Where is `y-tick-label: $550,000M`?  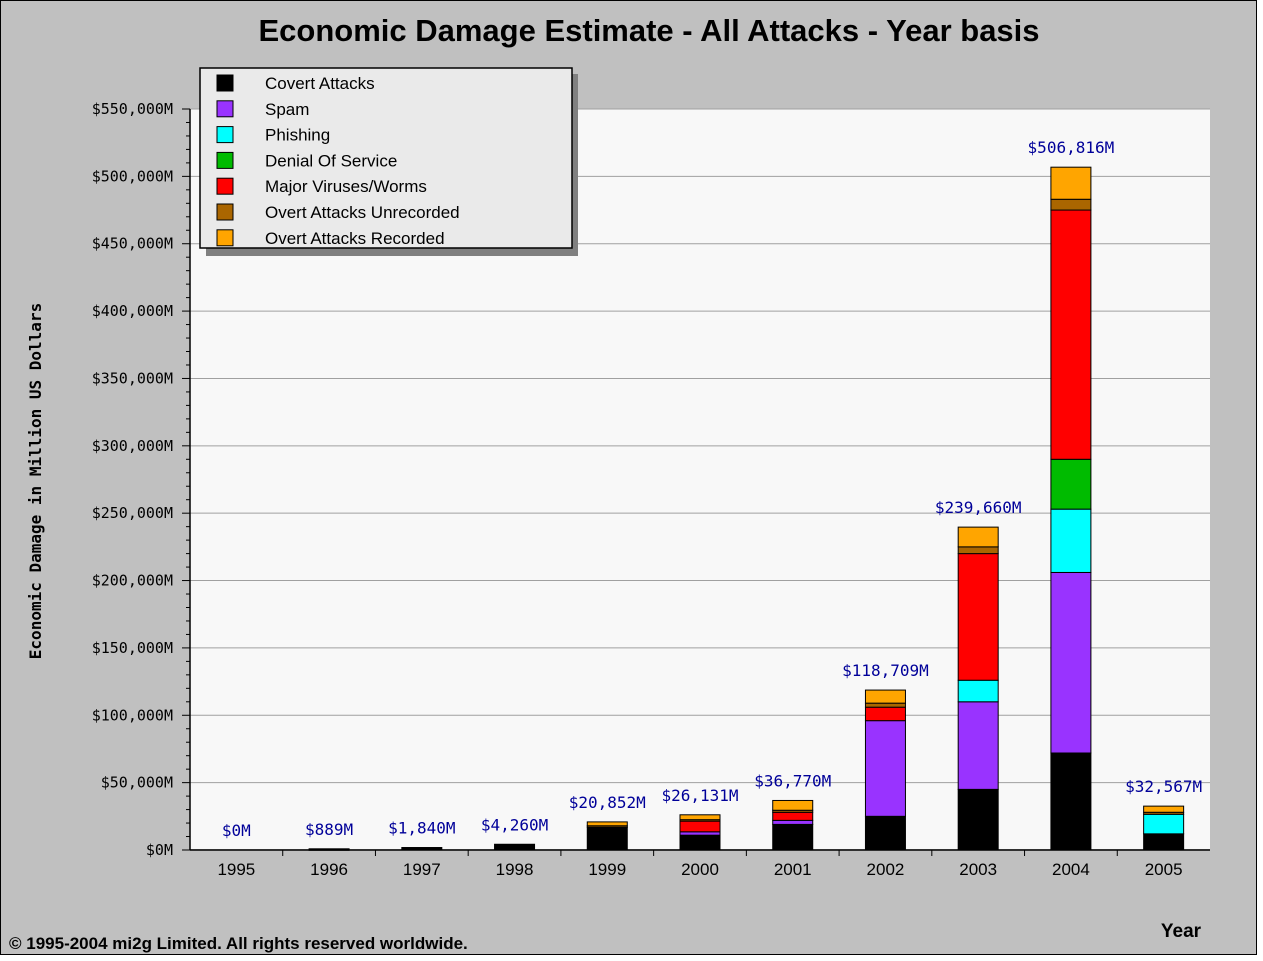 y-tick-label: $550,000M is located at coordinates (132, 109).